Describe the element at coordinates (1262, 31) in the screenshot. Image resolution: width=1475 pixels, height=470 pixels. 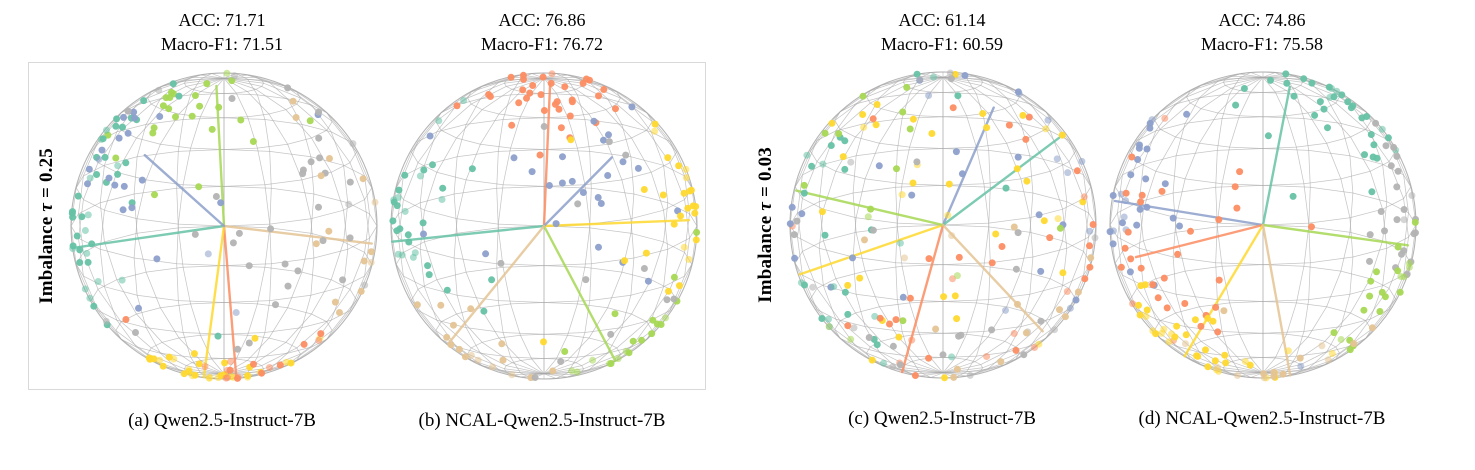
I see `metrics-panel-d: ACC: 74.86 Macro-F1: 75.58` at that location.